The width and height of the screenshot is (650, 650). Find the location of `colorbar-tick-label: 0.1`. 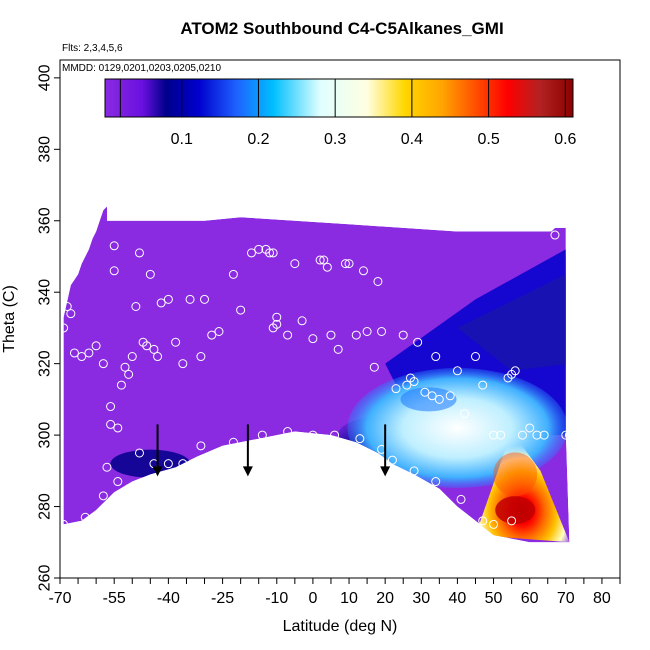

colorbar-tick-label: 0.1 is located at coordinates (182, 139).